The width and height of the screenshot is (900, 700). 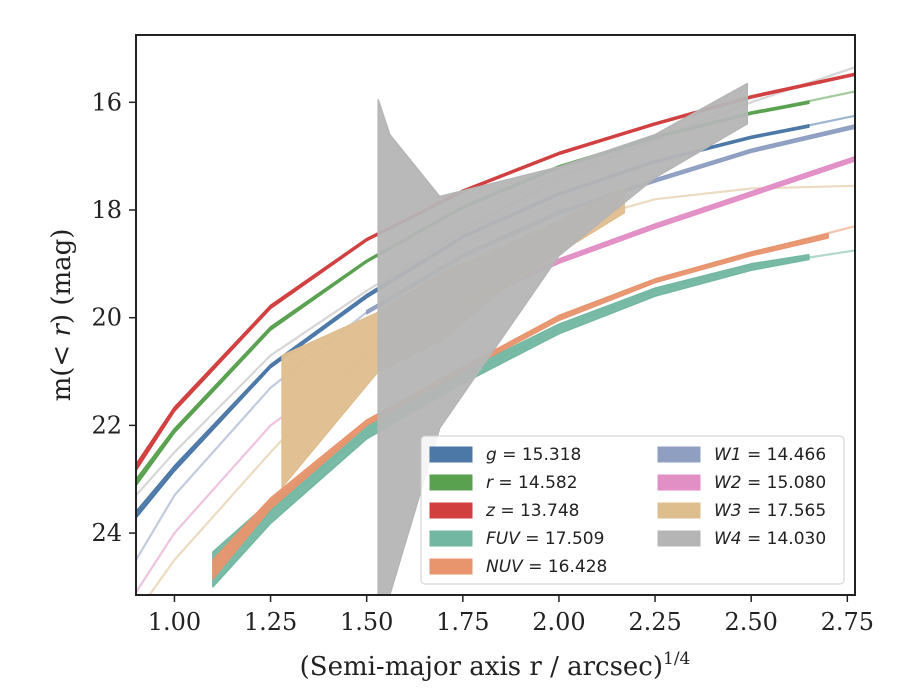 What do you see at coordinates (62, 384) in the screenshot?
I see `y-axis-label-part-1: m(` at bounding box center [62, 384].